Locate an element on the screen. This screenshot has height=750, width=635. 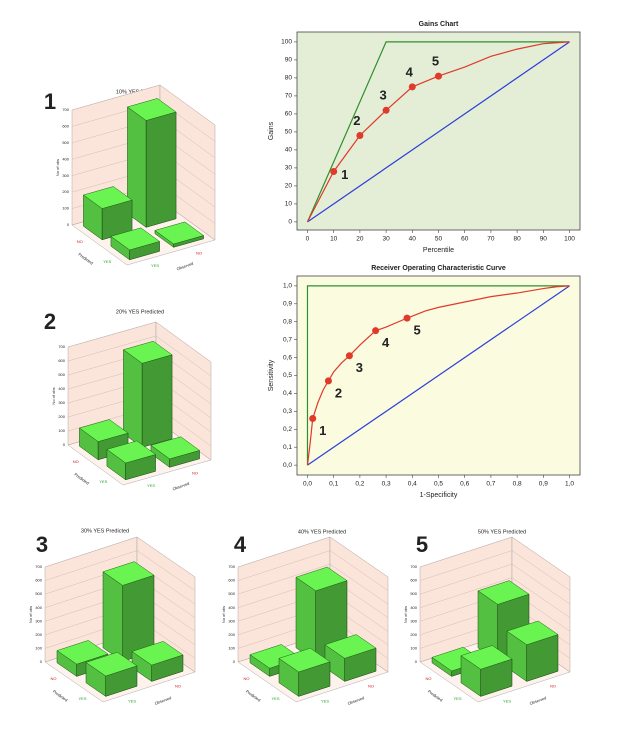
y-tick-label: 0,4 is located at coordinates (287, 393).